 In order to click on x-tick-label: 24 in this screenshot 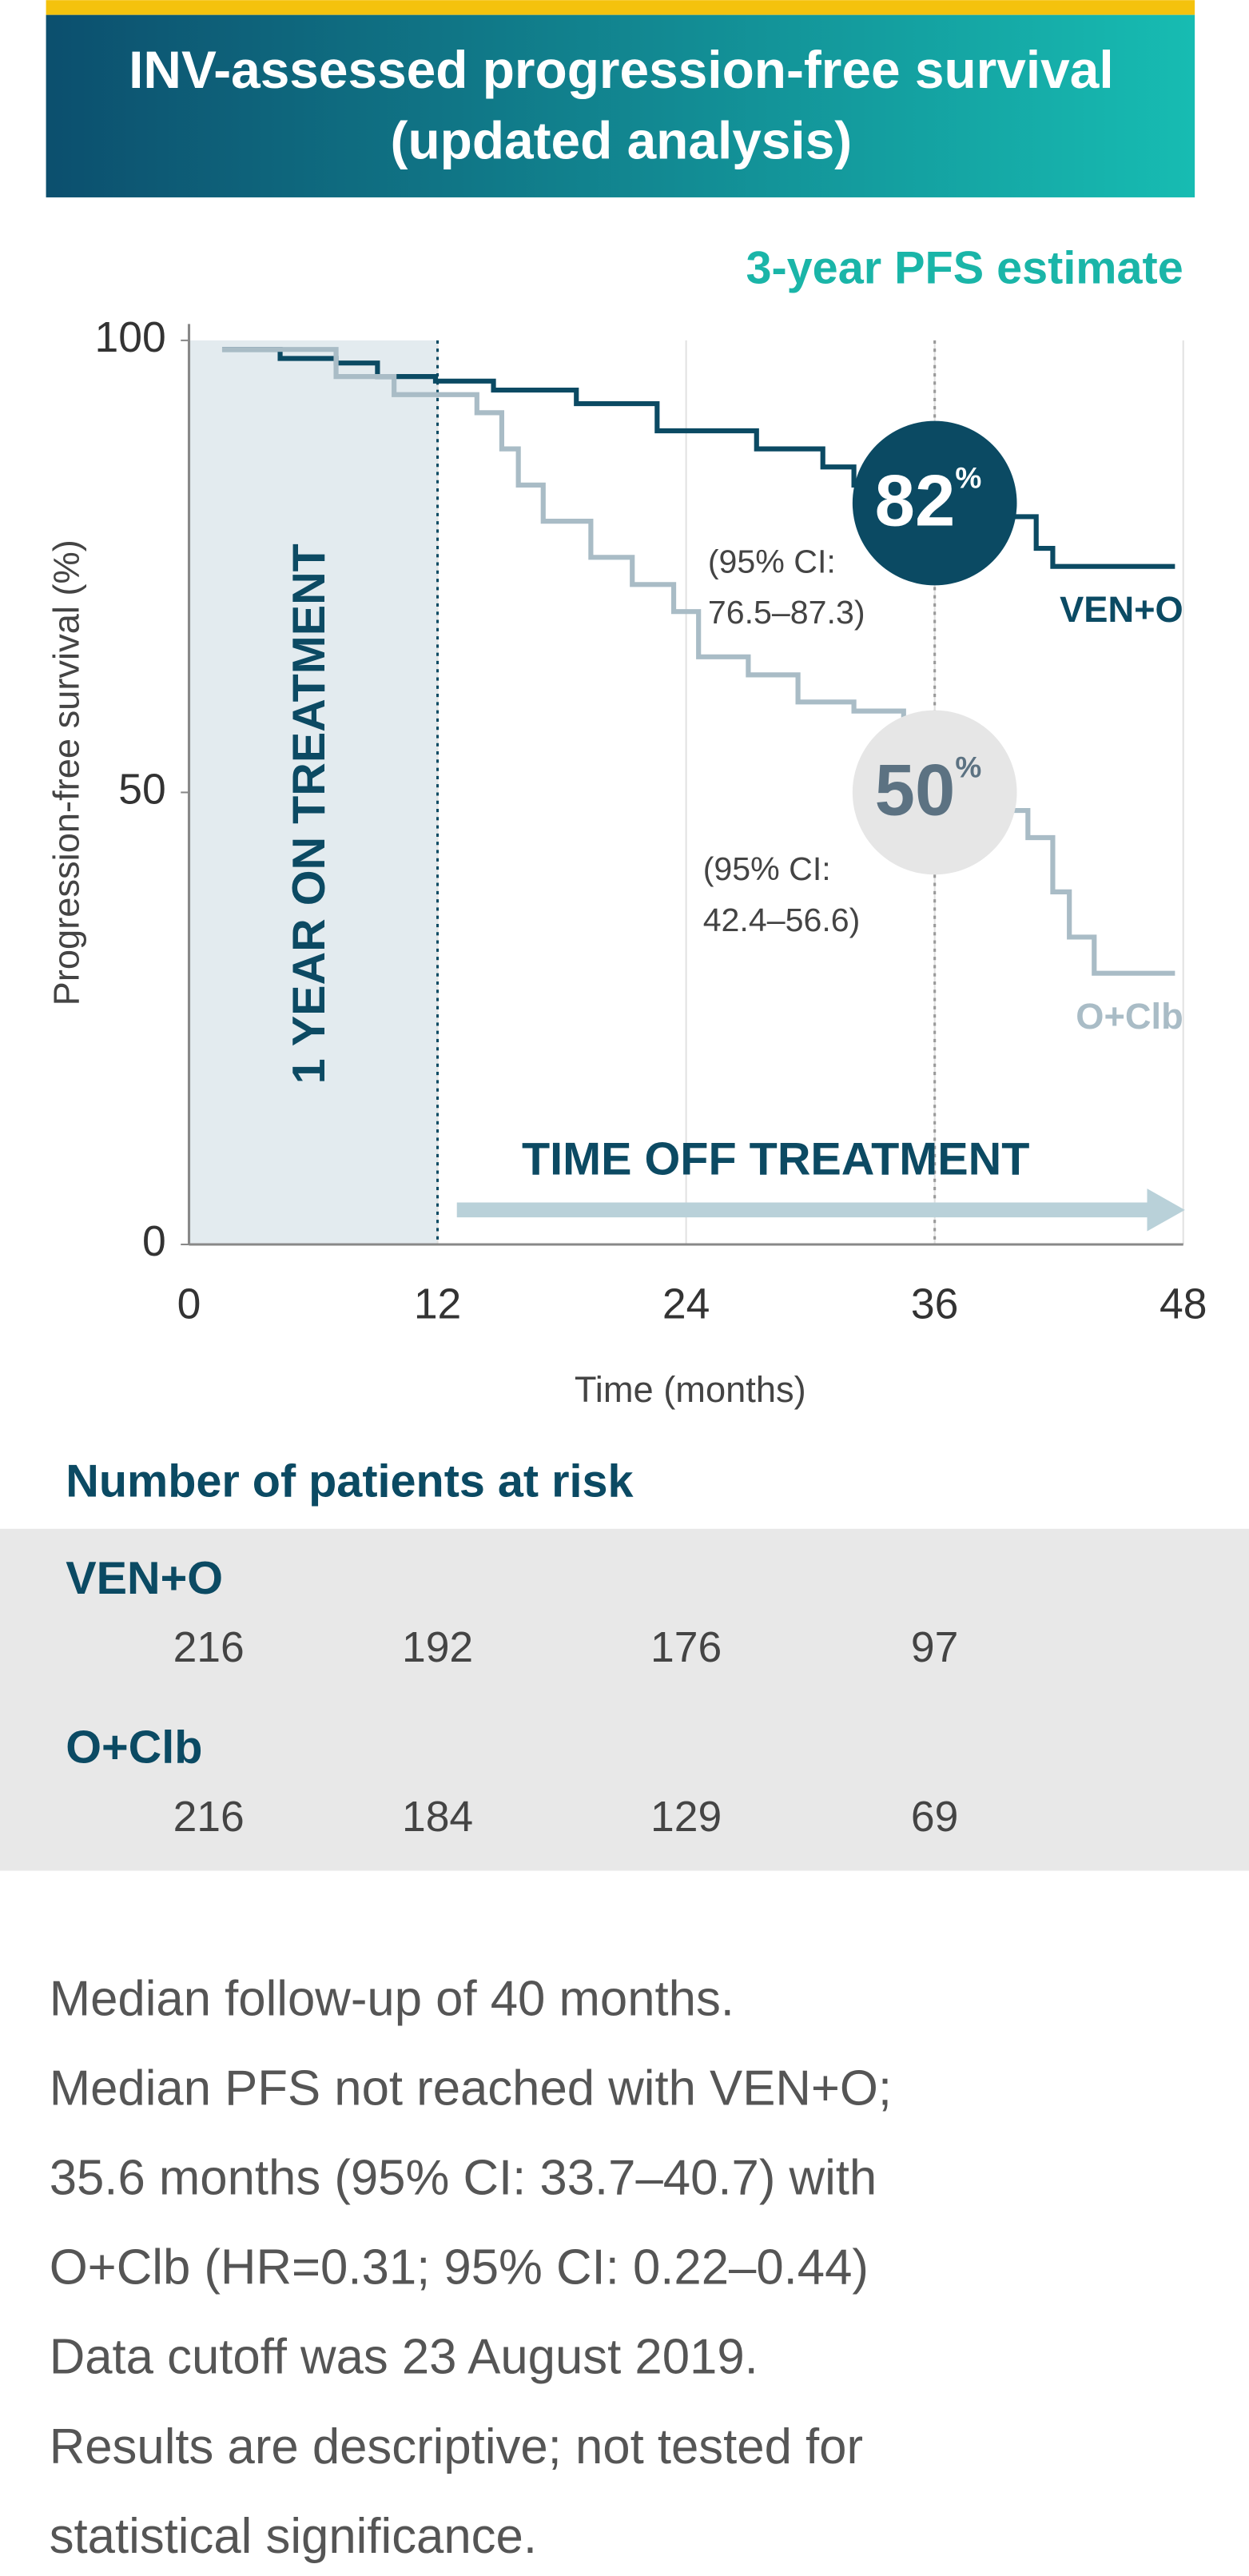, I will do `click(686, 1304)`.